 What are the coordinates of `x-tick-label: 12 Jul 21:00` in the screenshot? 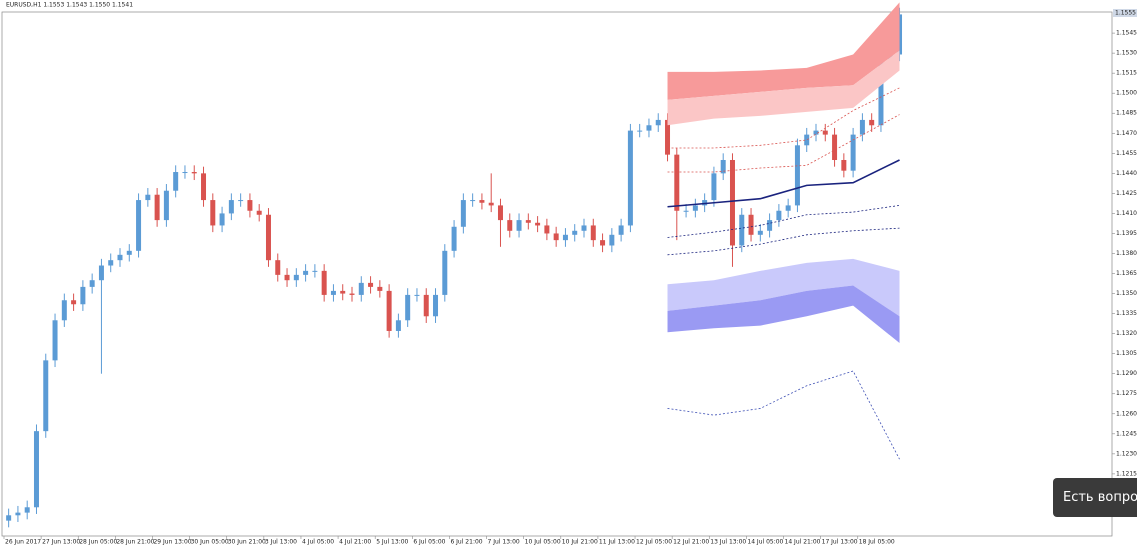 It's located at (691, 542).